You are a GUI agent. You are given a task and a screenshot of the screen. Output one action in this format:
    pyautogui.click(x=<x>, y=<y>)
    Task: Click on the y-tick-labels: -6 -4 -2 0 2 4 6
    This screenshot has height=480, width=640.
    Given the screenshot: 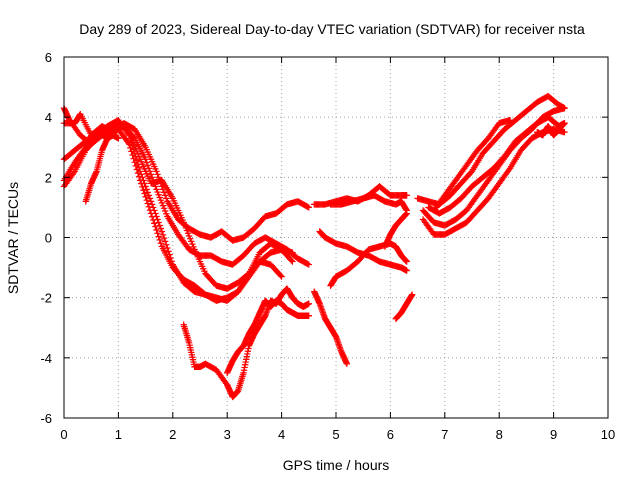 What is the action you would take?
    pyautogui.click(x=46, y=238)
    